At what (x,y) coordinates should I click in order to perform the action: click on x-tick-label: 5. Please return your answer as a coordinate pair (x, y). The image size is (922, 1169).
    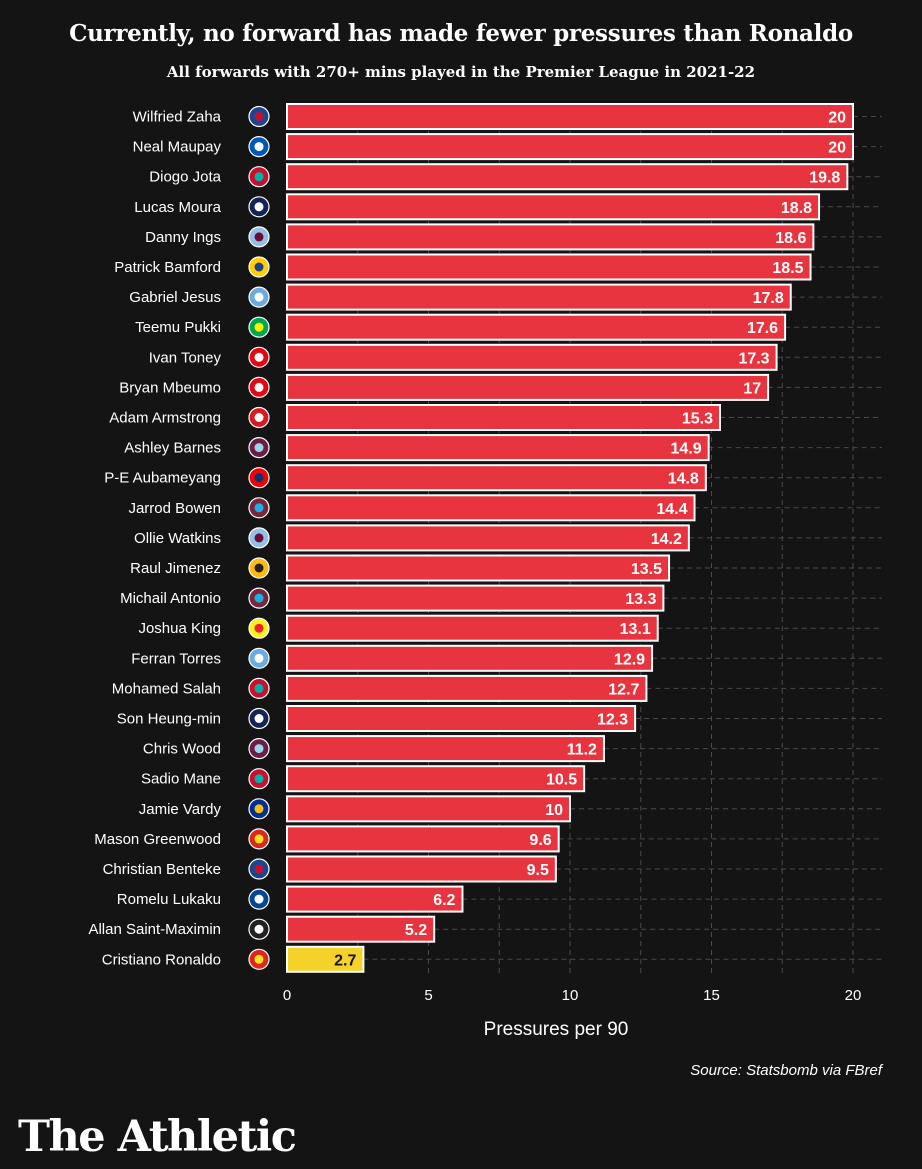
    Looking at the image, I should click on (428, 995).